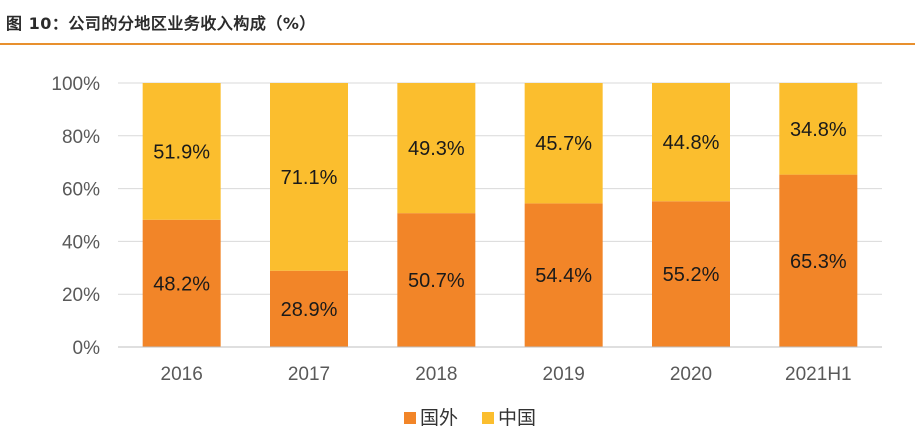  I want to click on bar-2020-abroad, so click(691, 274).